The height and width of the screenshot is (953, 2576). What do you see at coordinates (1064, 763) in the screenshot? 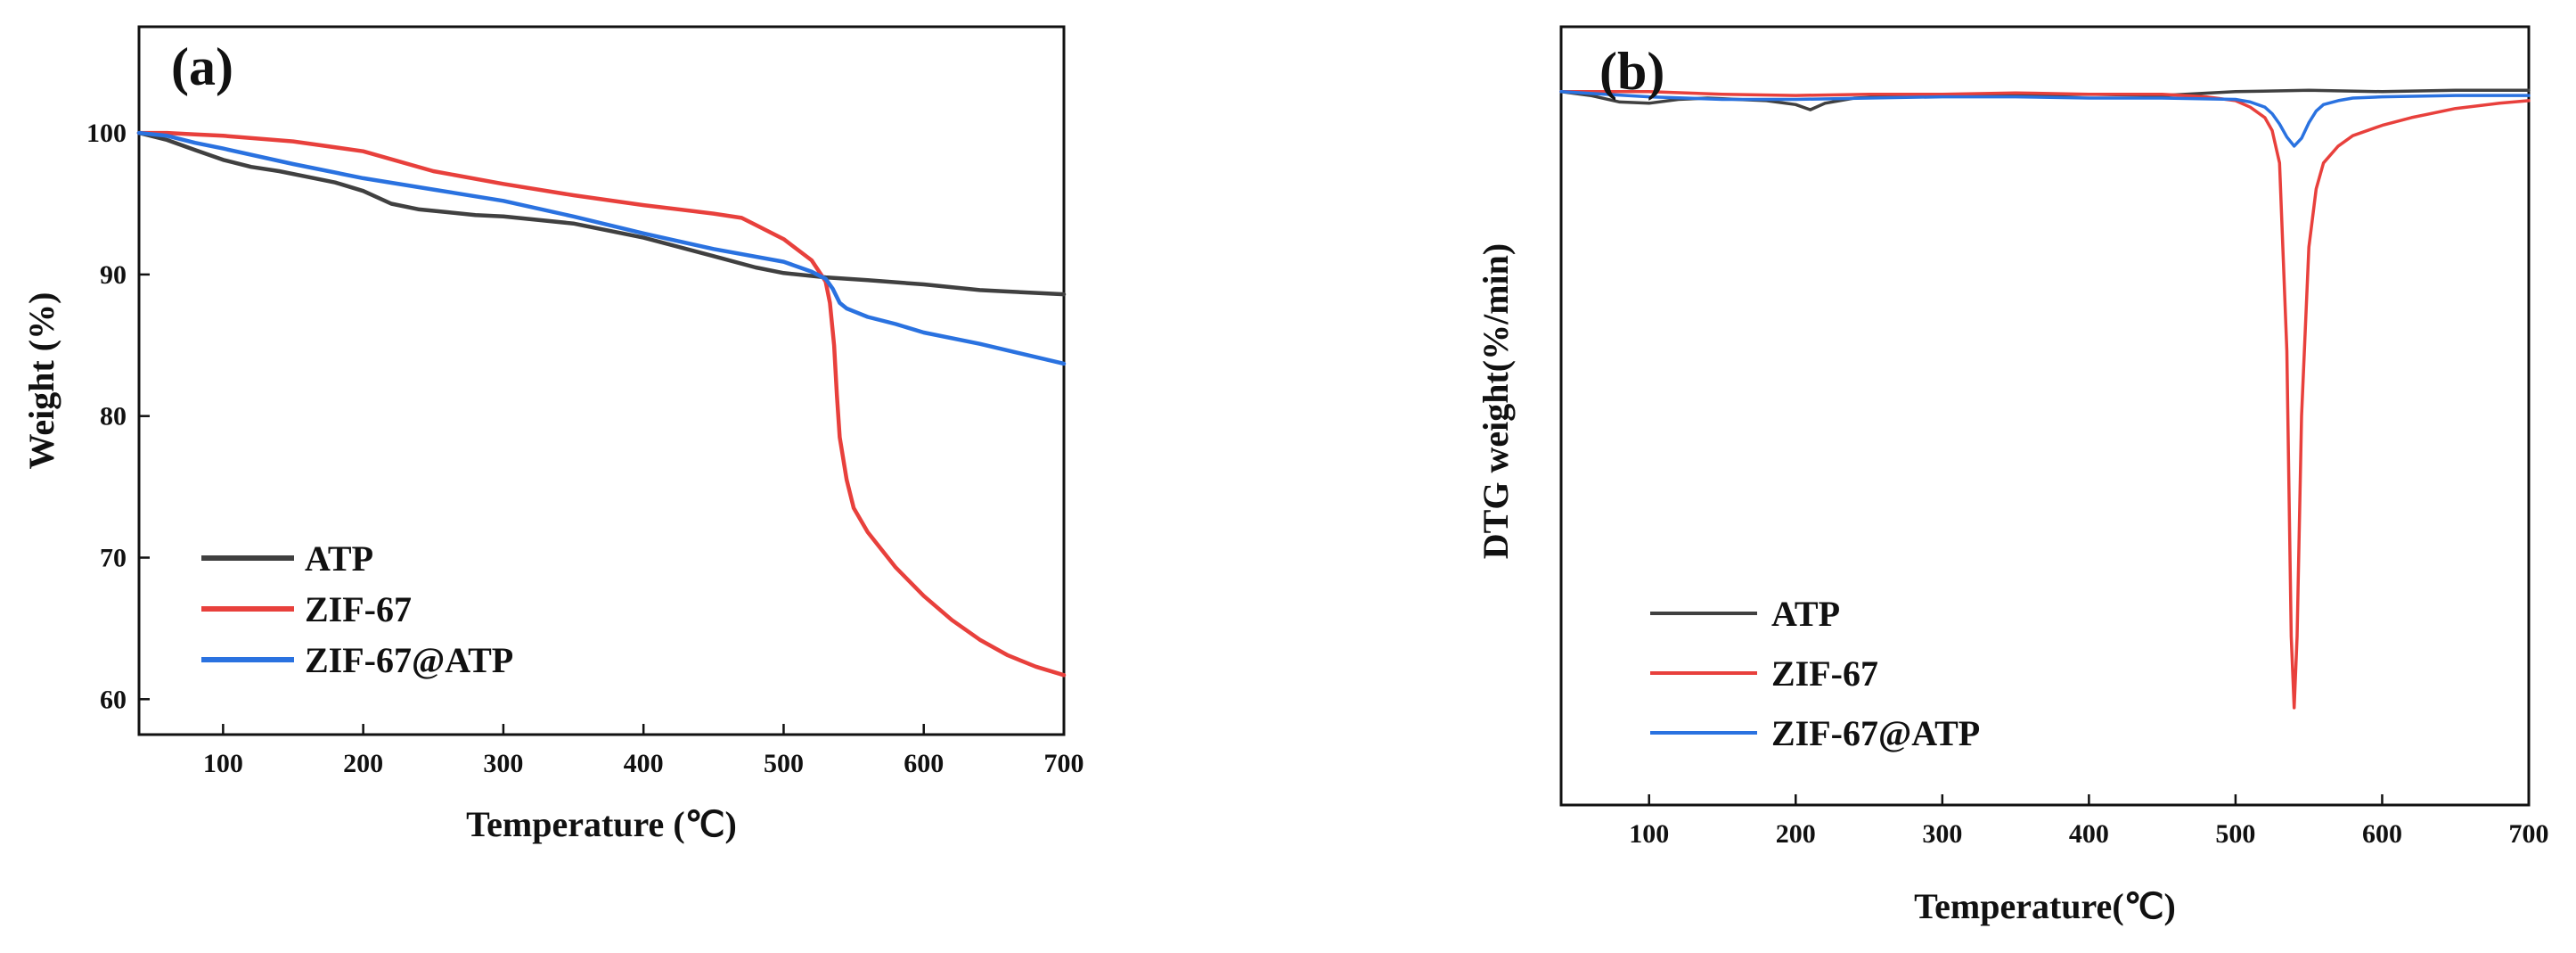
I see `x-tick-label-a: 700` at bounding box center [1064, 763].